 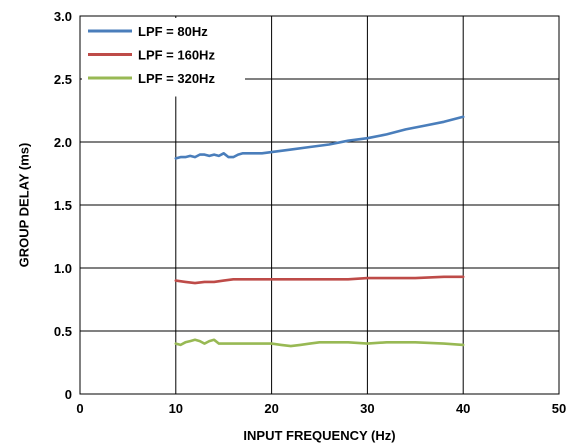 I want to click on legend-label-2: LPF = 160Hz, so click(x=176, y=55).